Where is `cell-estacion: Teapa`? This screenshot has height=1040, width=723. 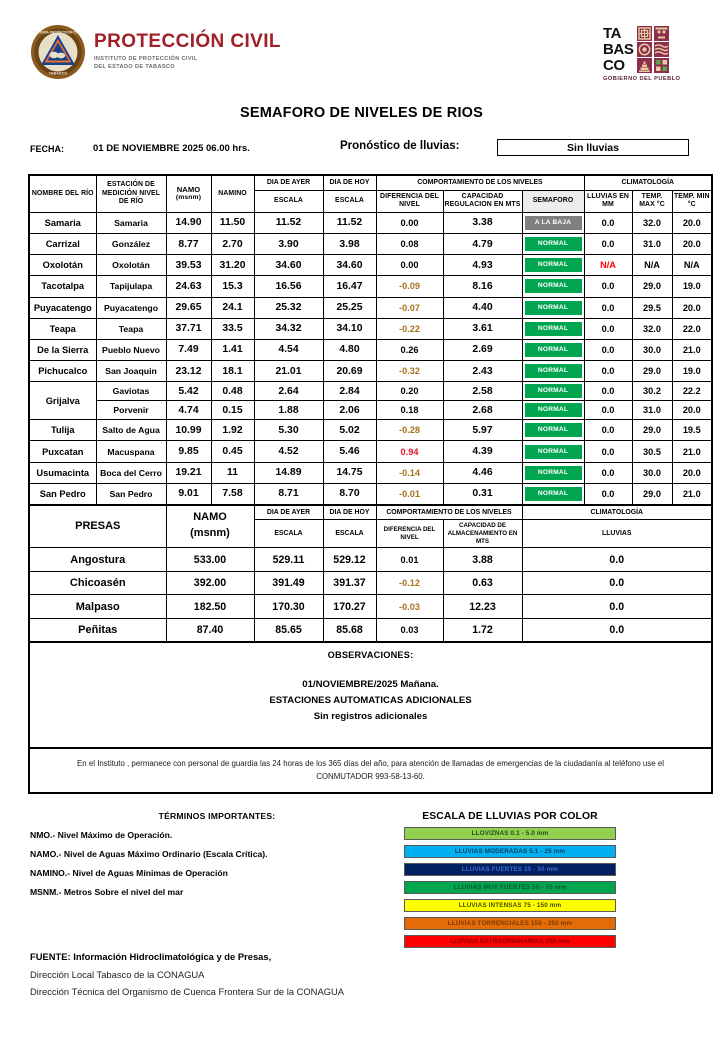
cell-estacion: Teapa is located at coordinates (131, 328).